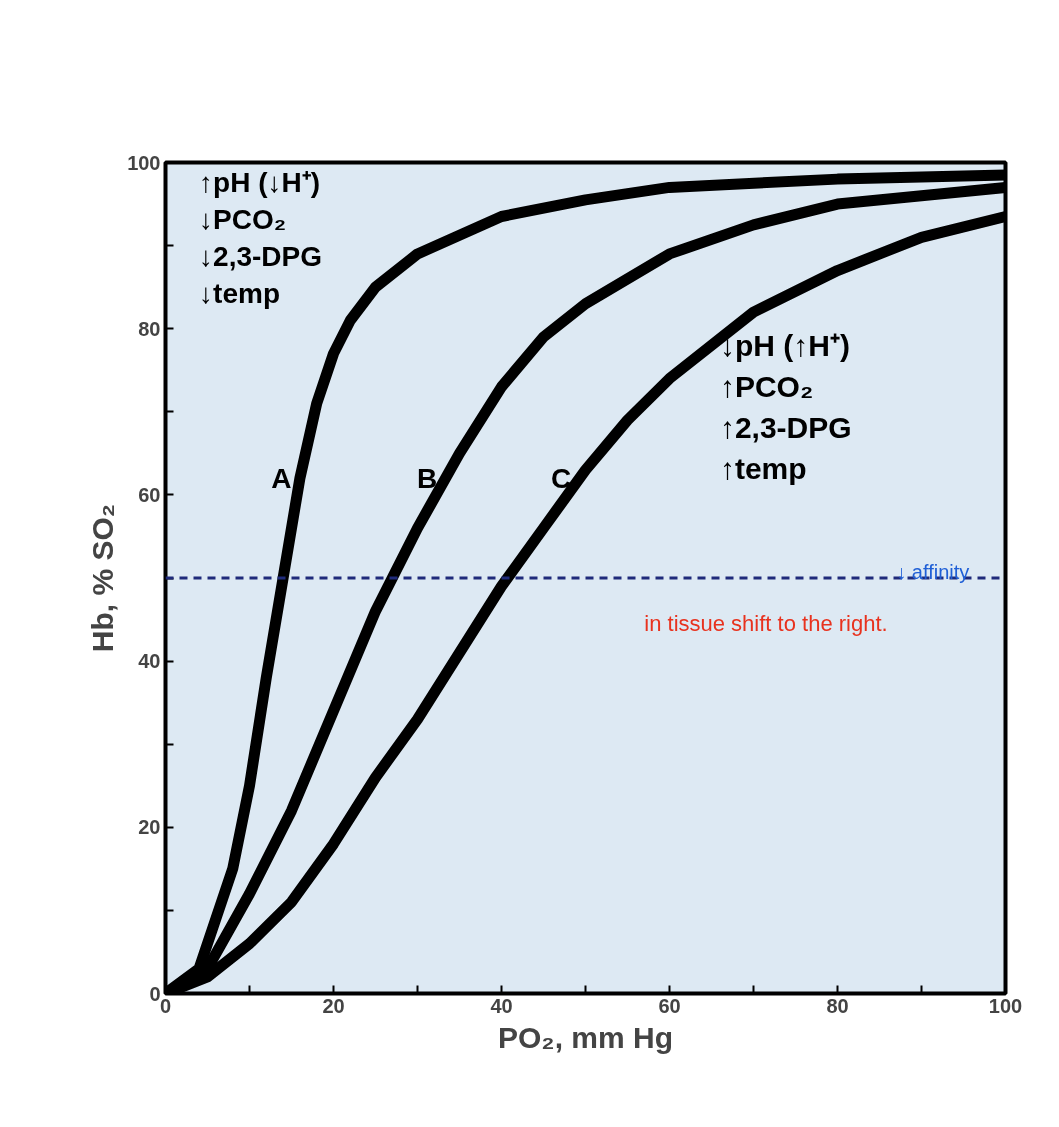  Describe the element at coordinates (933, 572) in the screenshot. I see `annotation: ↓ affinity` at that location.